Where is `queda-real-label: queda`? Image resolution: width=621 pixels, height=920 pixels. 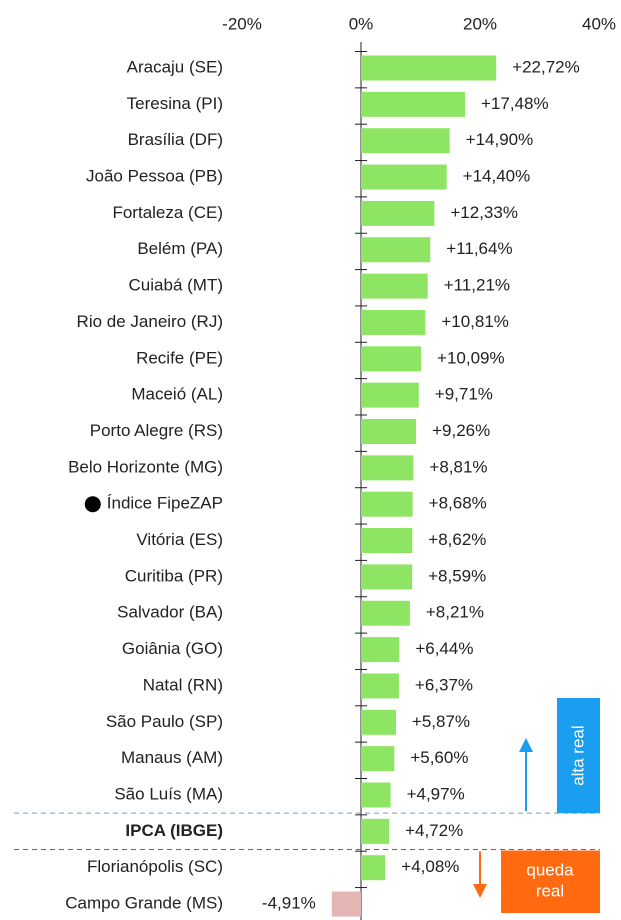 queda-real-label: queda is located at coordinates (550, 870).